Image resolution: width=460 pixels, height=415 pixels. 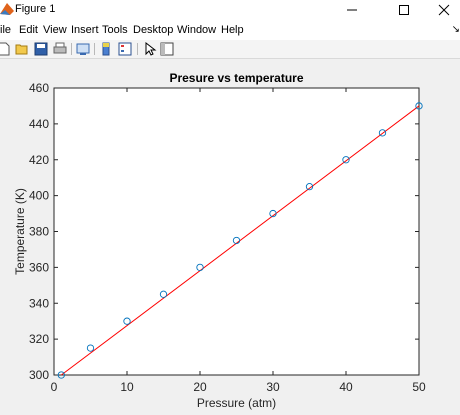 What do you see at coordinates (273, 387) in the screenshot?
I see `x-tick-label: 30` at bounding box center [273, 387].